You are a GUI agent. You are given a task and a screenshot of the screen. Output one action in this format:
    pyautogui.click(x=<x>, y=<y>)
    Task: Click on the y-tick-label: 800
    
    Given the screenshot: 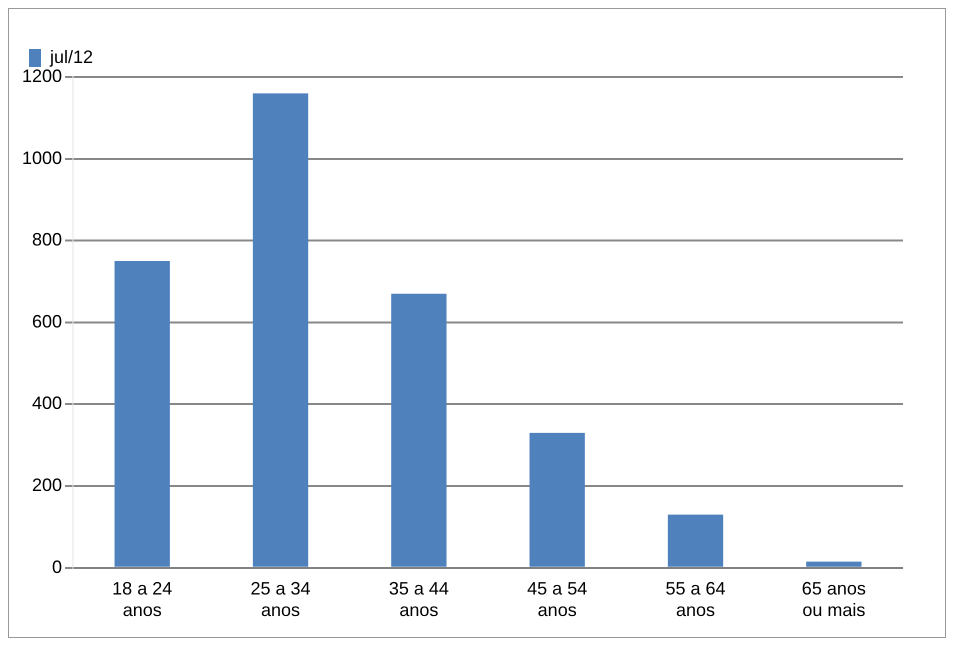 What is the action you would take?
    pyautogui.click(x=47, y=240)
    